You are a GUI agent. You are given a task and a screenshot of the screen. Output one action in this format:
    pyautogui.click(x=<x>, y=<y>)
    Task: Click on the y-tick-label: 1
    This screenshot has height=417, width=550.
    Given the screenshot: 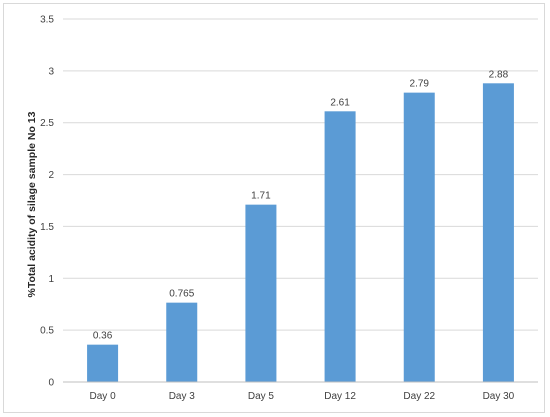 What is the action you would take?
    pyautogui.click(x=51, y=279)
    